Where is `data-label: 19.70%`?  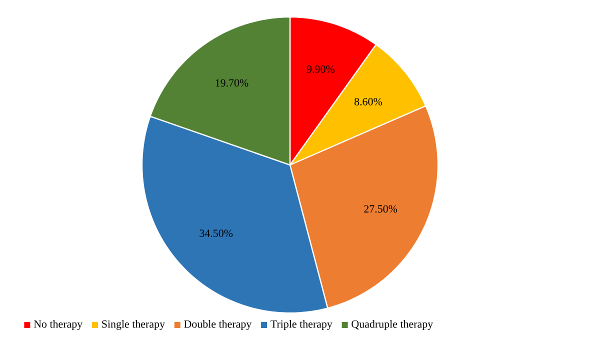
data-label: 19.70% is located at coordinates (232, 83).